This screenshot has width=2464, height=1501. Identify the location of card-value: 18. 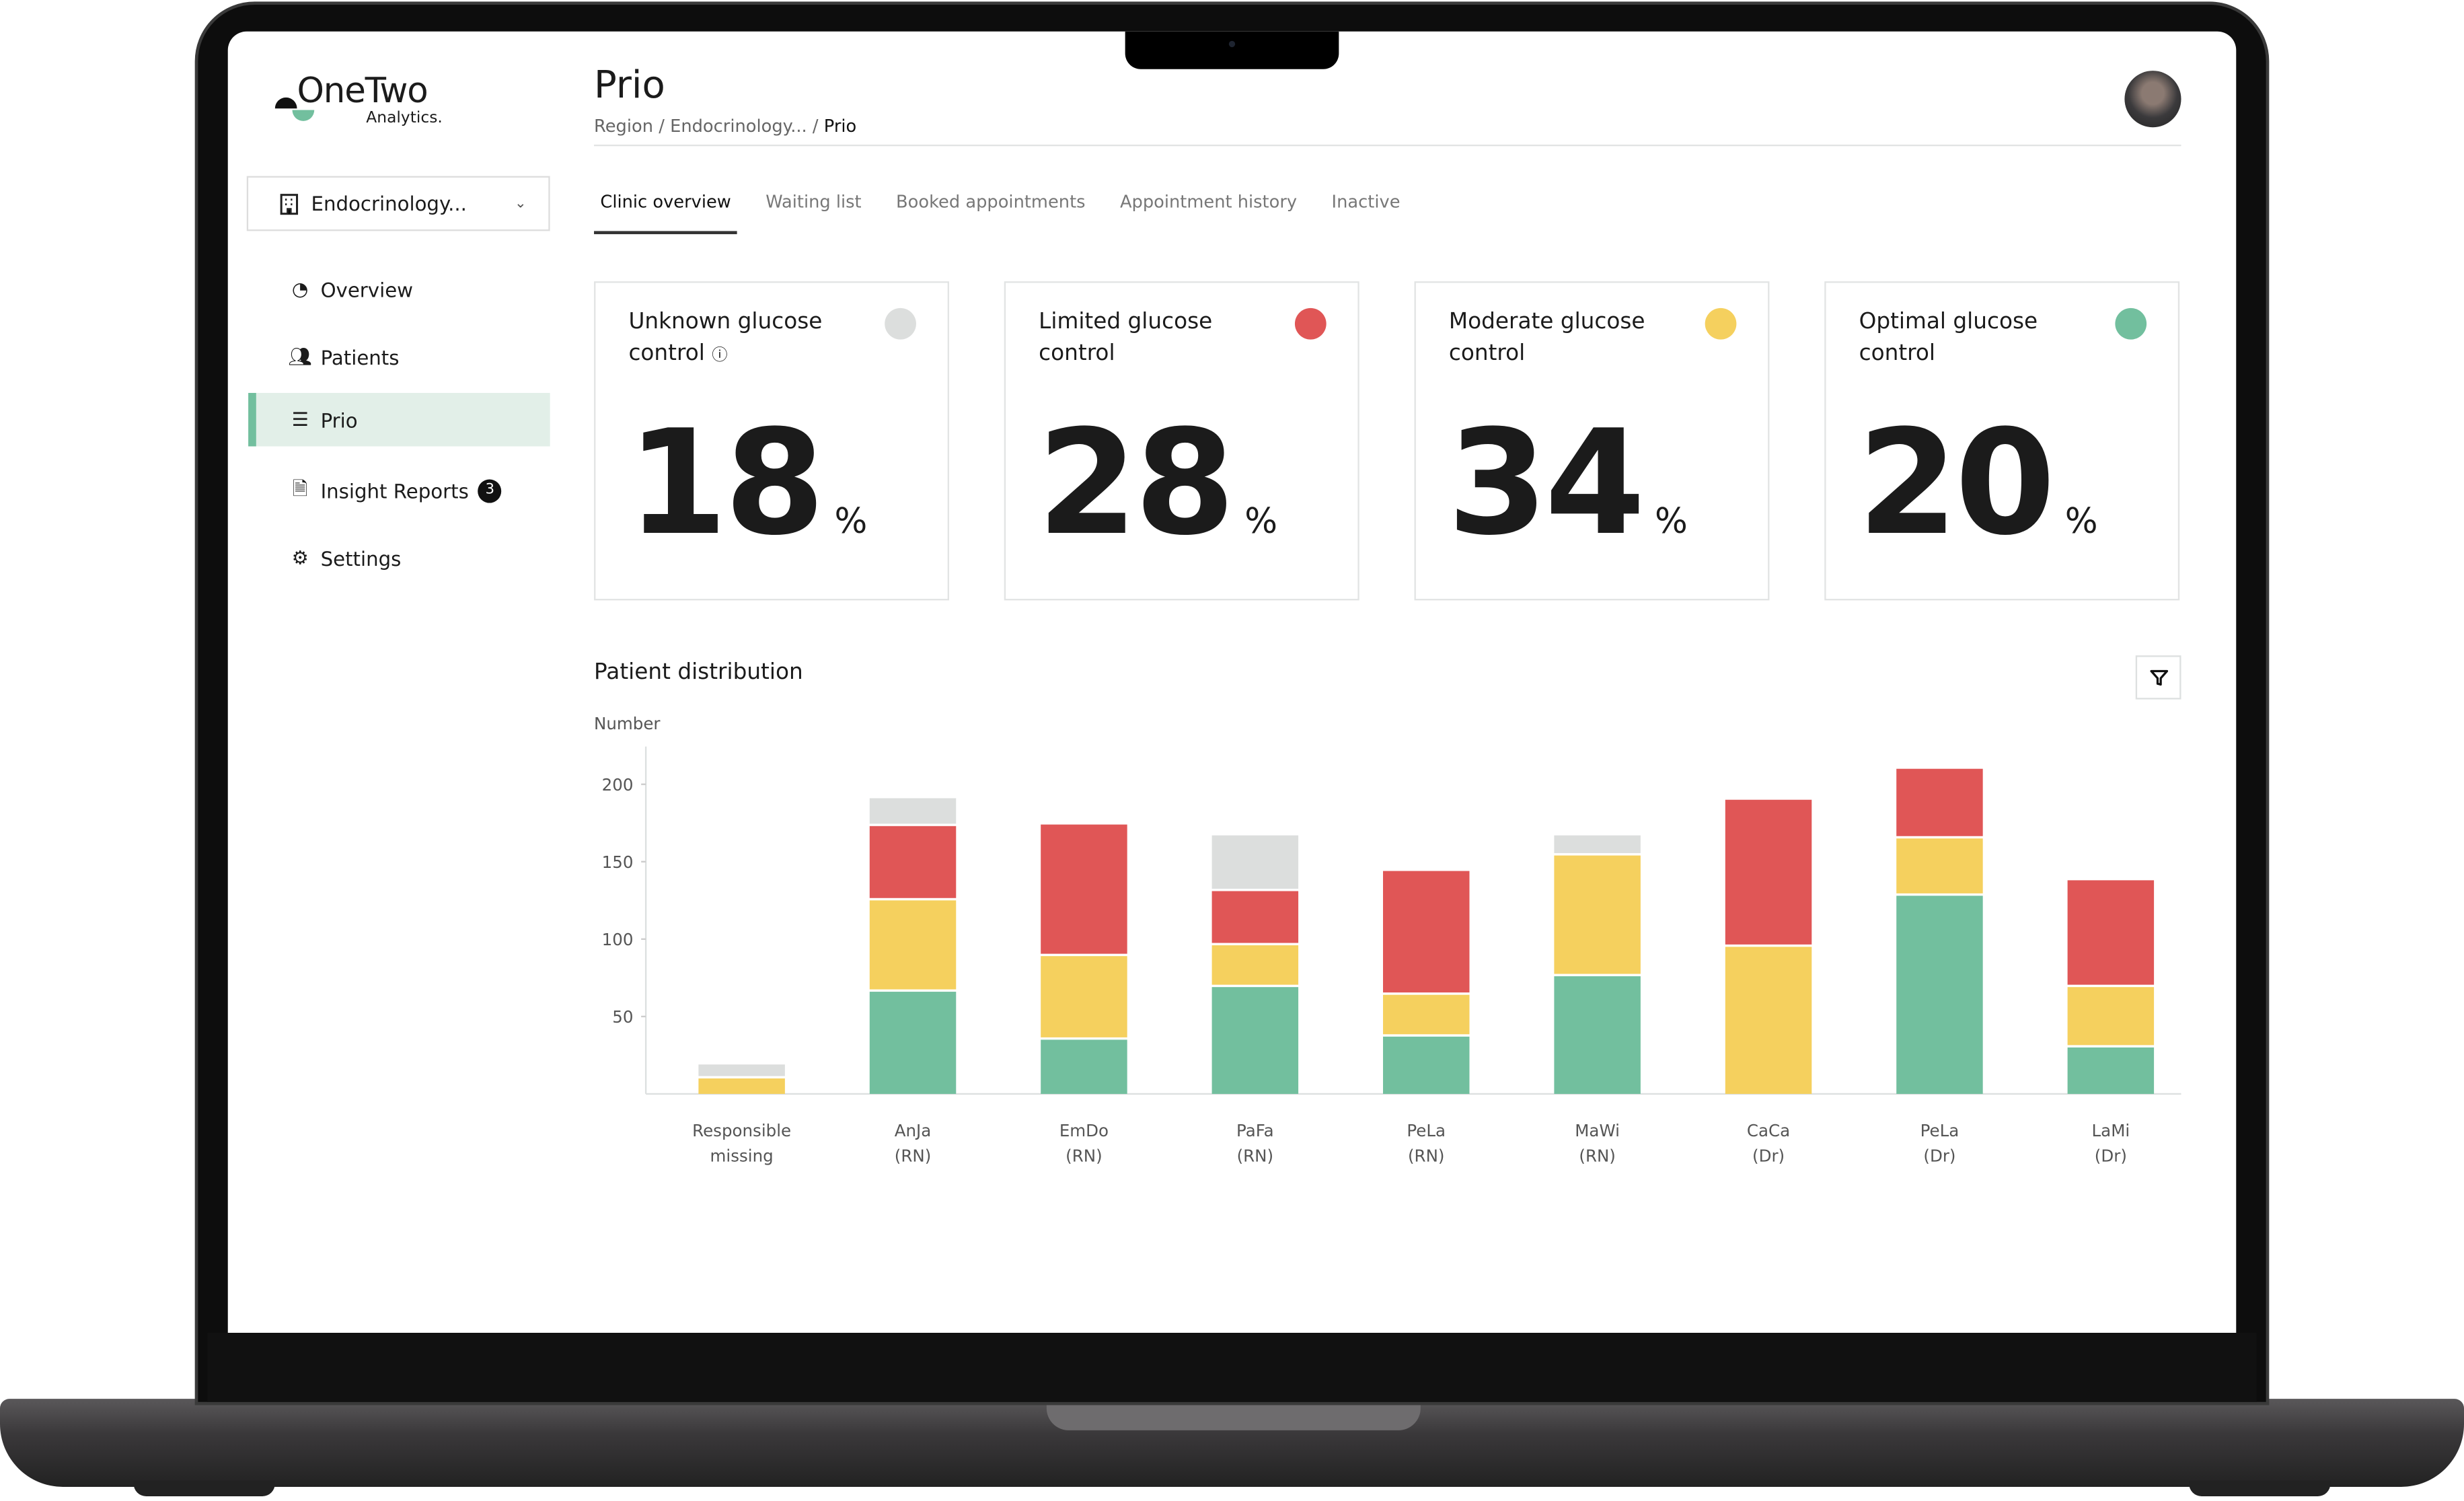
(726, 483).